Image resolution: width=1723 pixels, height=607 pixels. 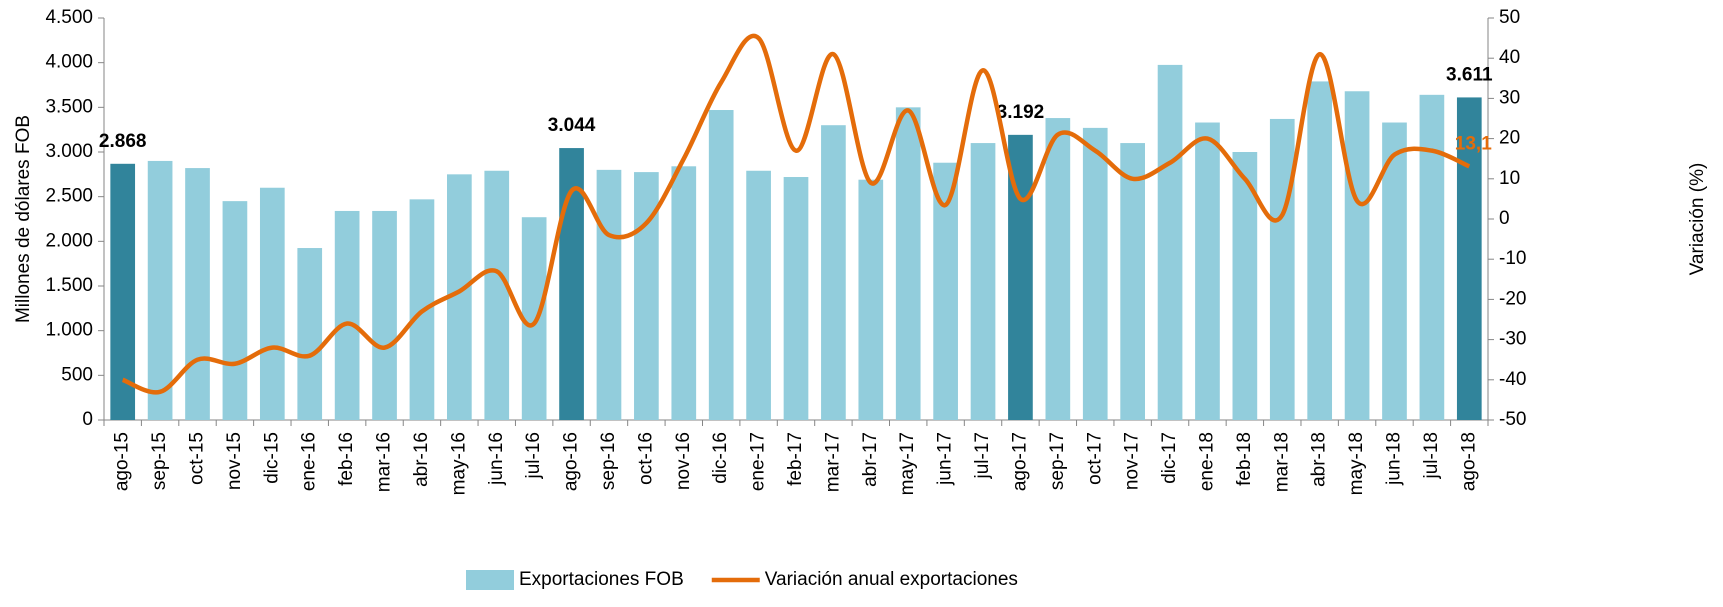 What do you see at coordinates (1469, 74) in the screenshot?
I see `bar-value-label: 3.611` at bounding box center [1469, 74].